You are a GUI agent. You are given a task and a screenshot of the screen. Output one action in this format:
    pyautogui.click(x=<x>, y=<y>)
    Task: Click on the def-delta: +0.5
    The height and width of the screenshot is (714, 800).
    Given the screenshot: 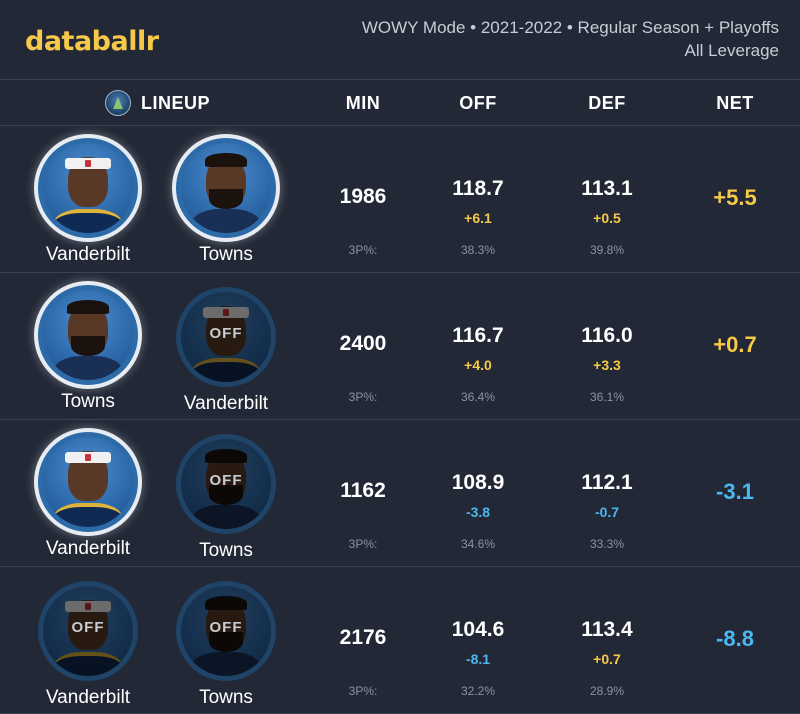 What is the action you would take?
    pyautogui.click(x=607, y=218)
    